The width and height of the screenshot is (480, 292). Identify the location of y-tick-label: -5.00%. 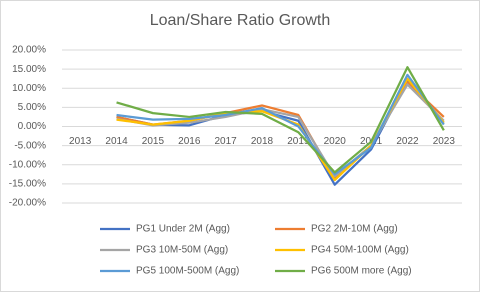
(30, 145).